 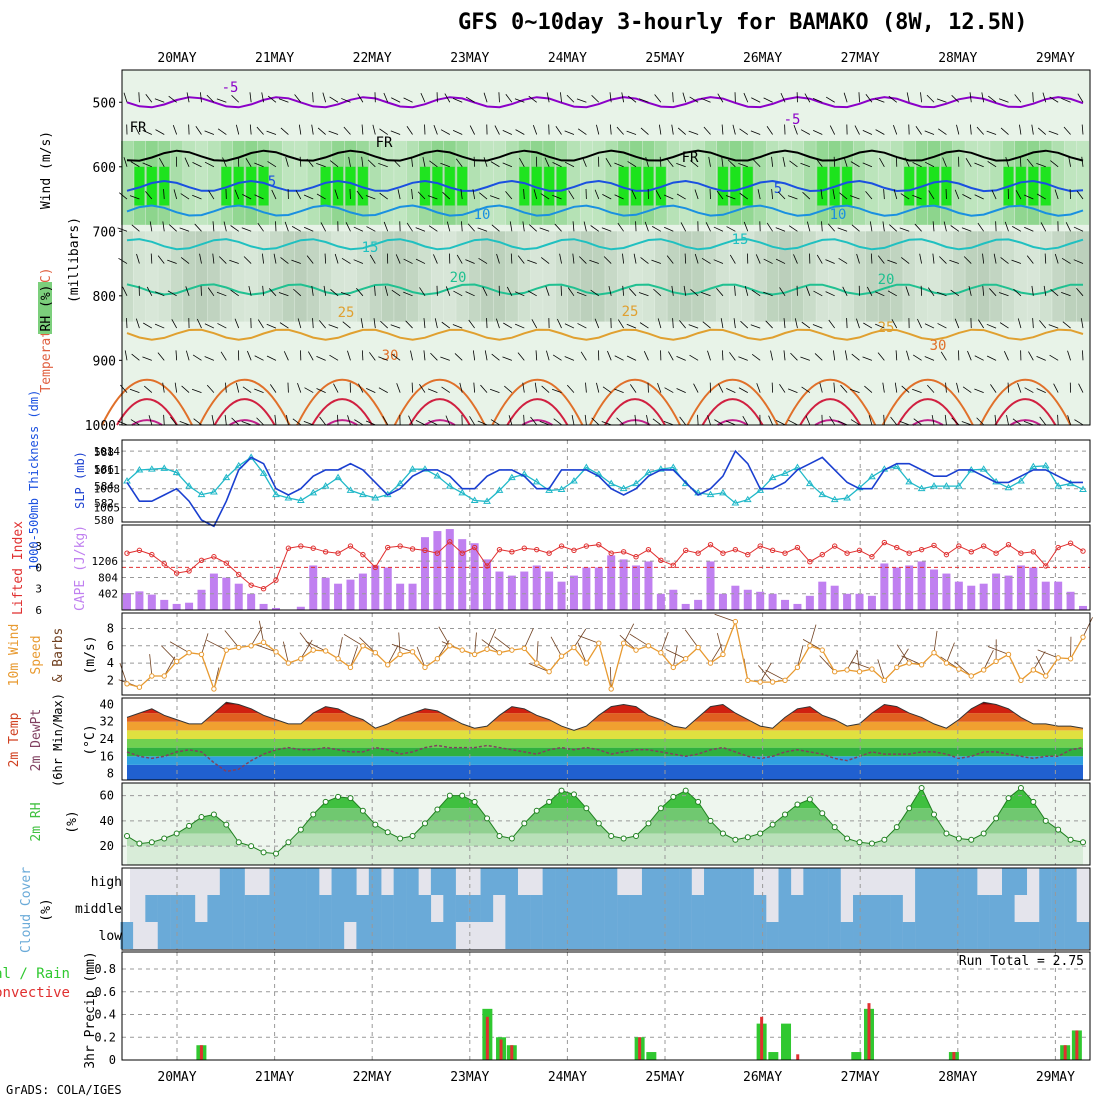 What do you see at coordinates (110, 680) in the screenshot?
I see `wind-tick: 2` at bounding box center [110, 680].